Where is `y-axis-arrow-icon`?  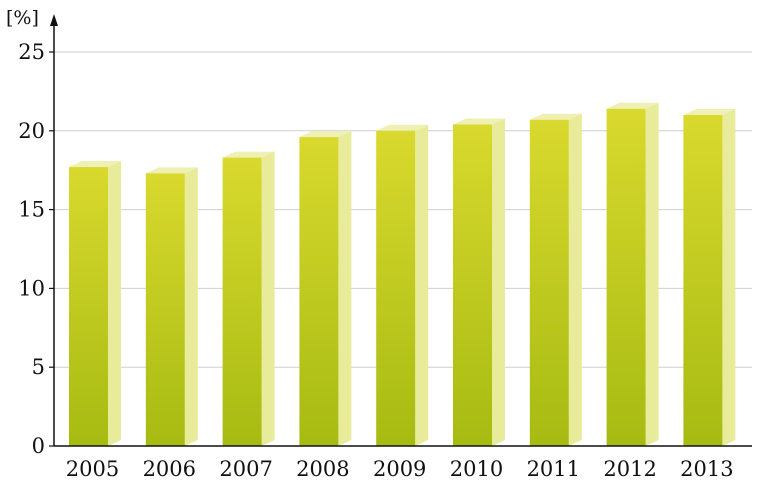 y-axis-arrow-icon is located at coordinates (54, 20).